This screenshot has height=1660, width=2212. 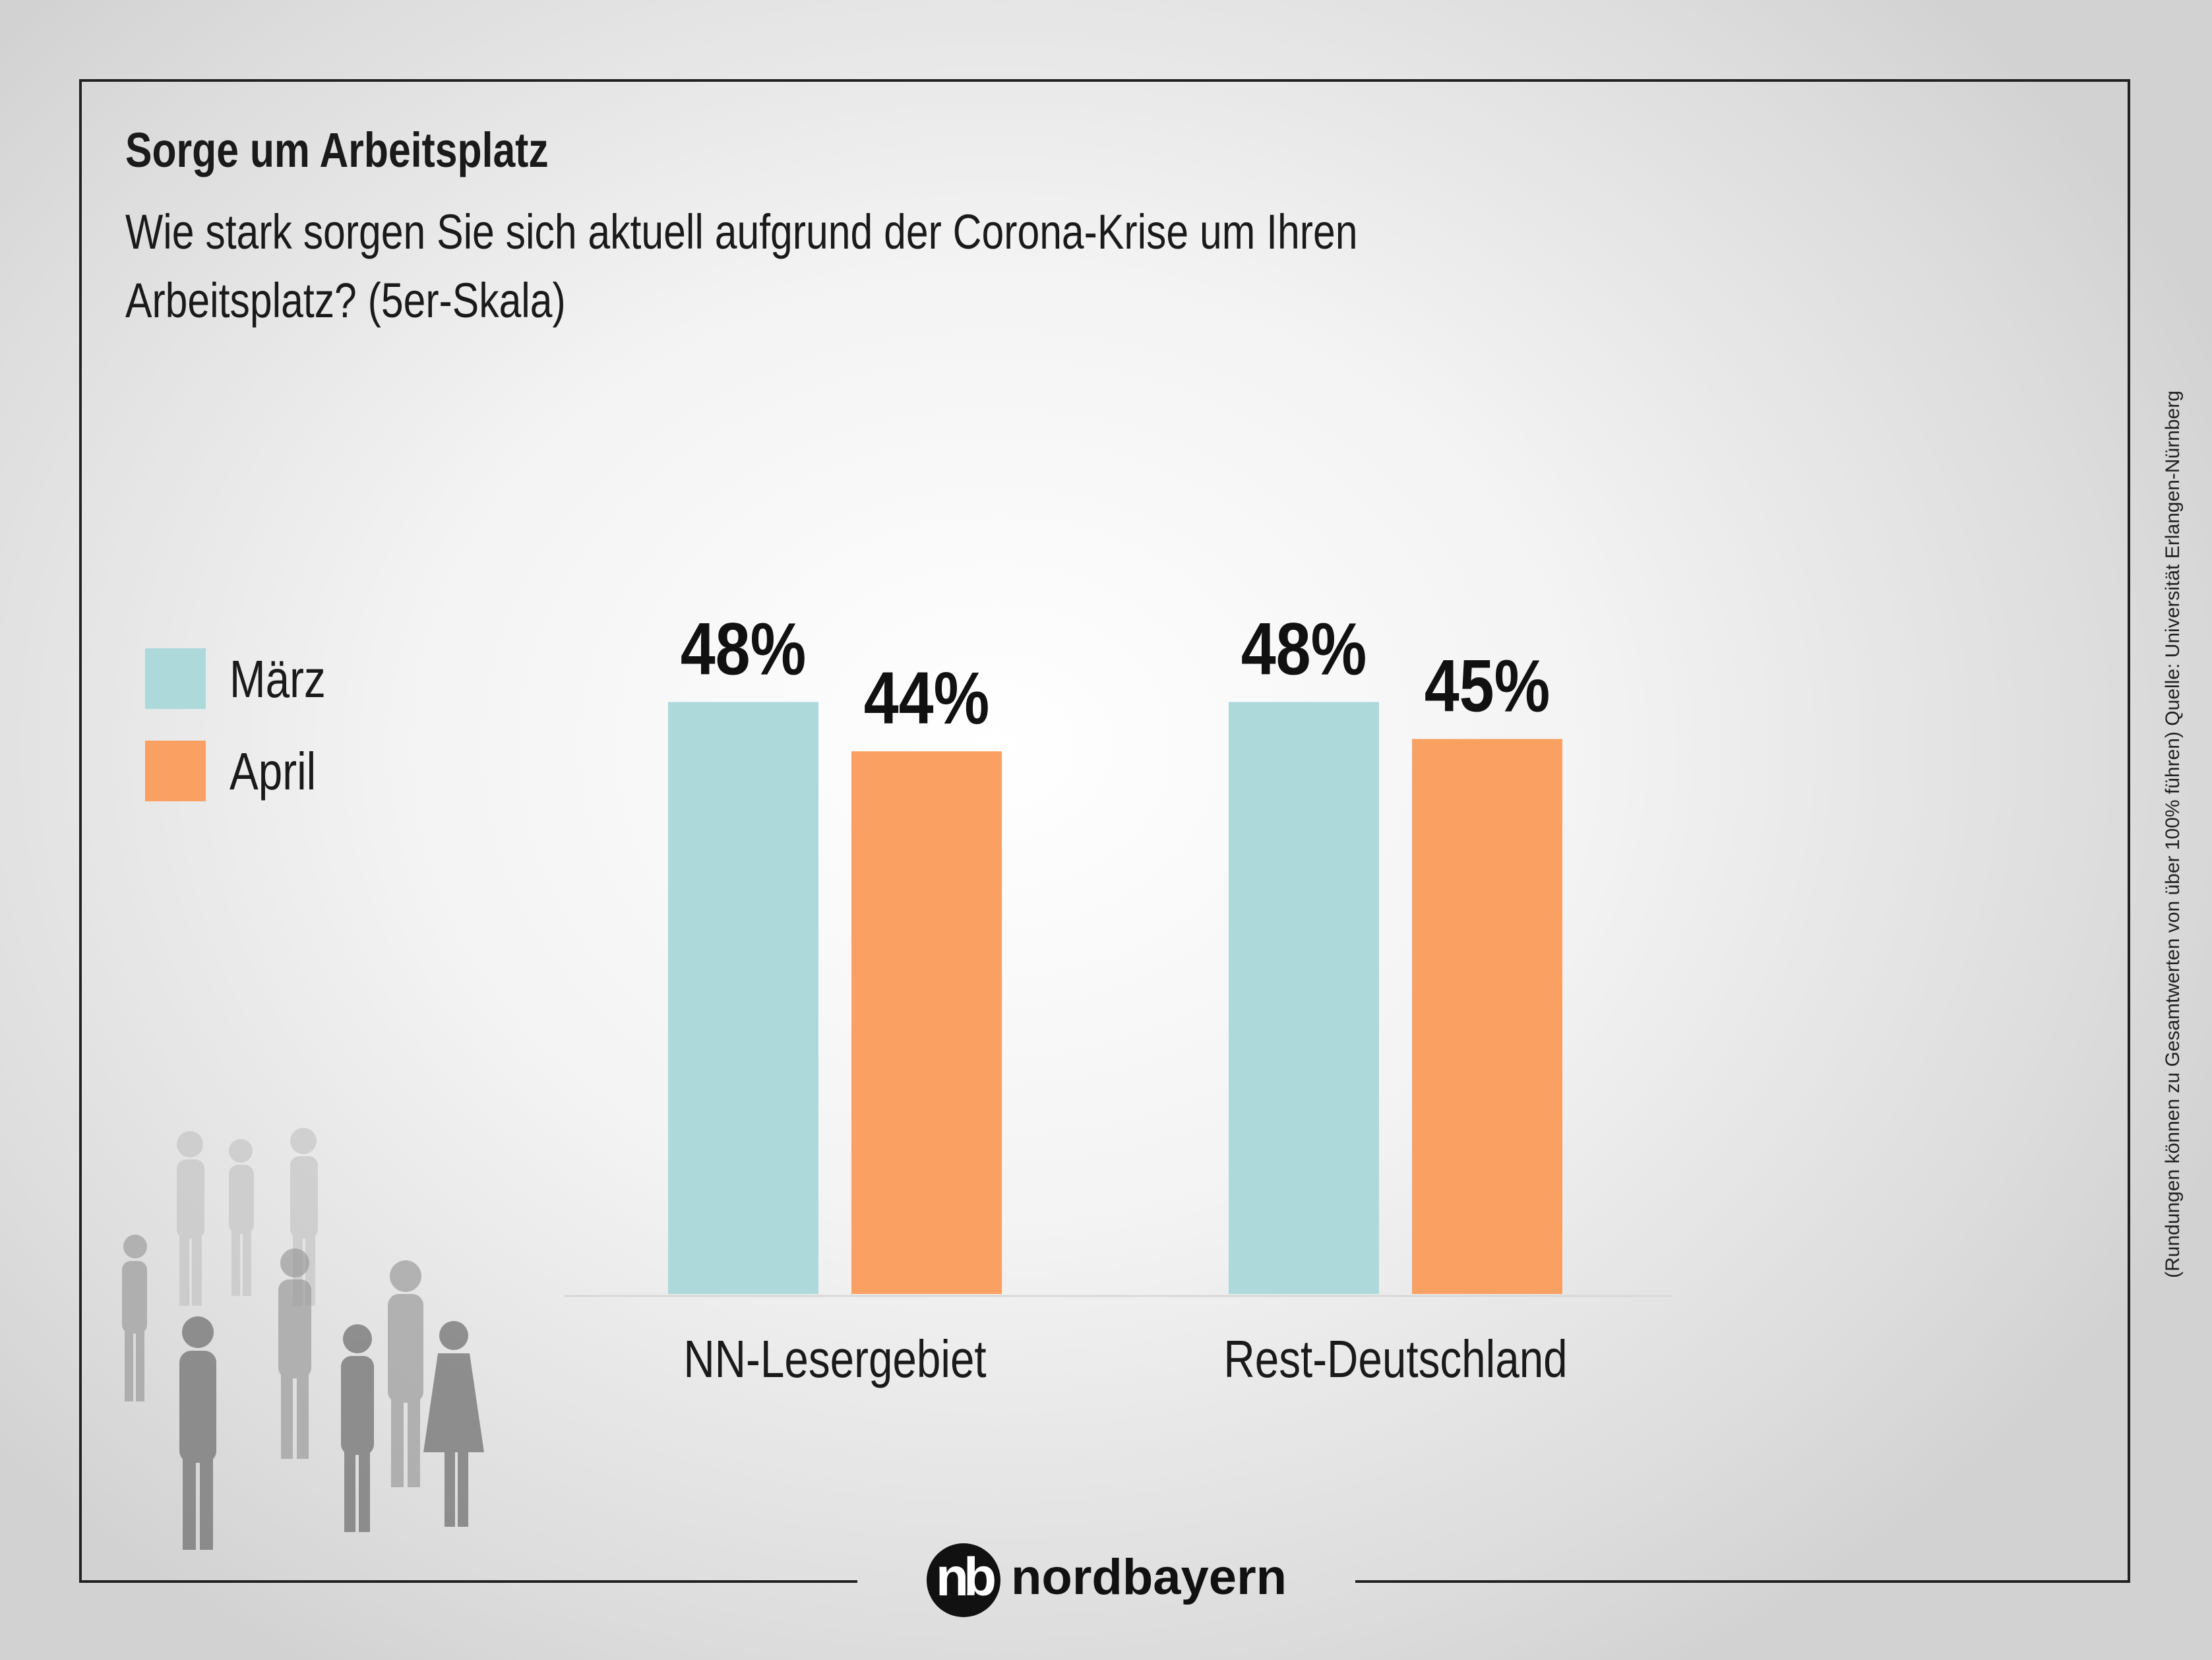 I want to click on category-label-rest-deutschland: Rest-Deutschland, so click(x=1395, y=1359).